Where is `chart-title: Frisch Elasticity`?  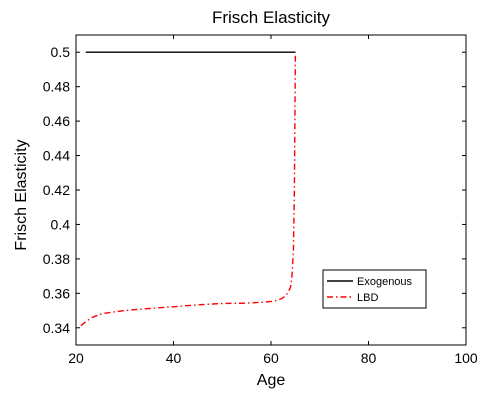
chart-title: Frisch Elasticity is located at coordinates (271, 17).